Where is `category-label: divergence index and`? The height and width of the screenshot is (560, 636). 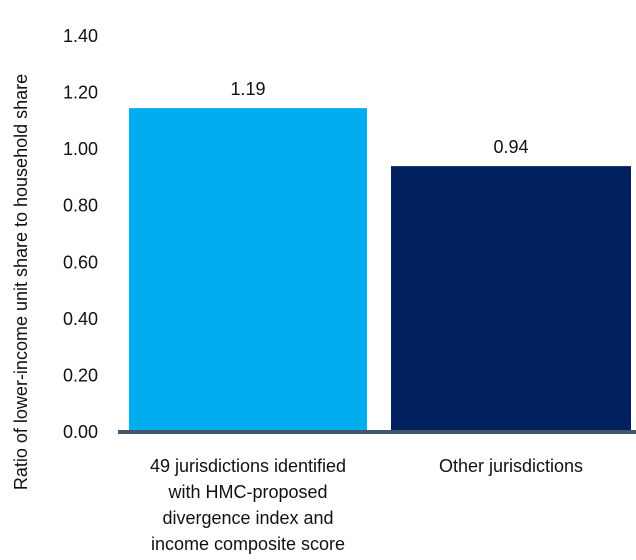 category-label: divergence index and is located at coordinates (247, 518).